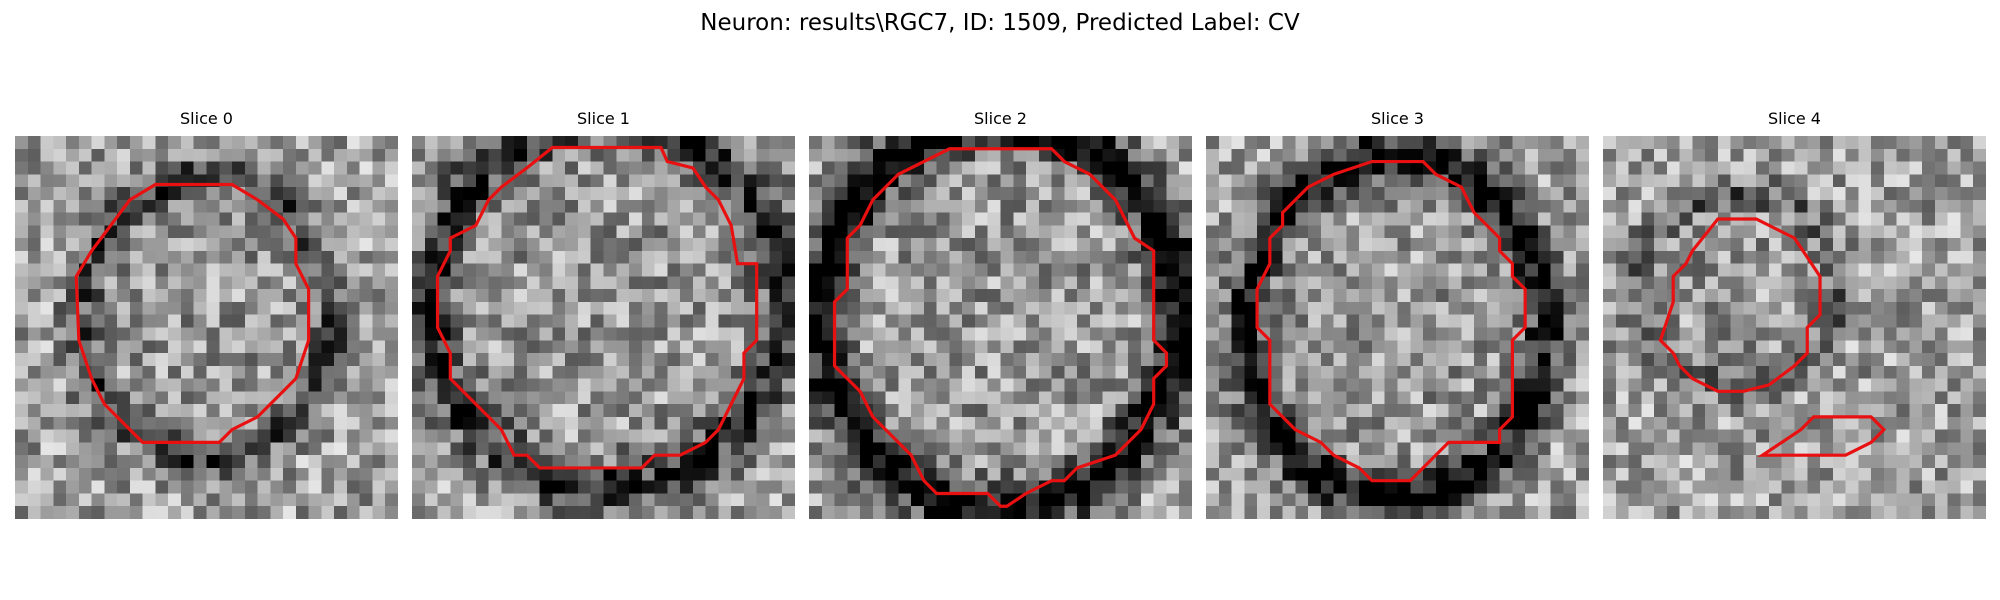  What do you see at coordinates (206, 118) in the screenshot?
I see `slice-title: Slice 0` at bounding box center [206, 118].